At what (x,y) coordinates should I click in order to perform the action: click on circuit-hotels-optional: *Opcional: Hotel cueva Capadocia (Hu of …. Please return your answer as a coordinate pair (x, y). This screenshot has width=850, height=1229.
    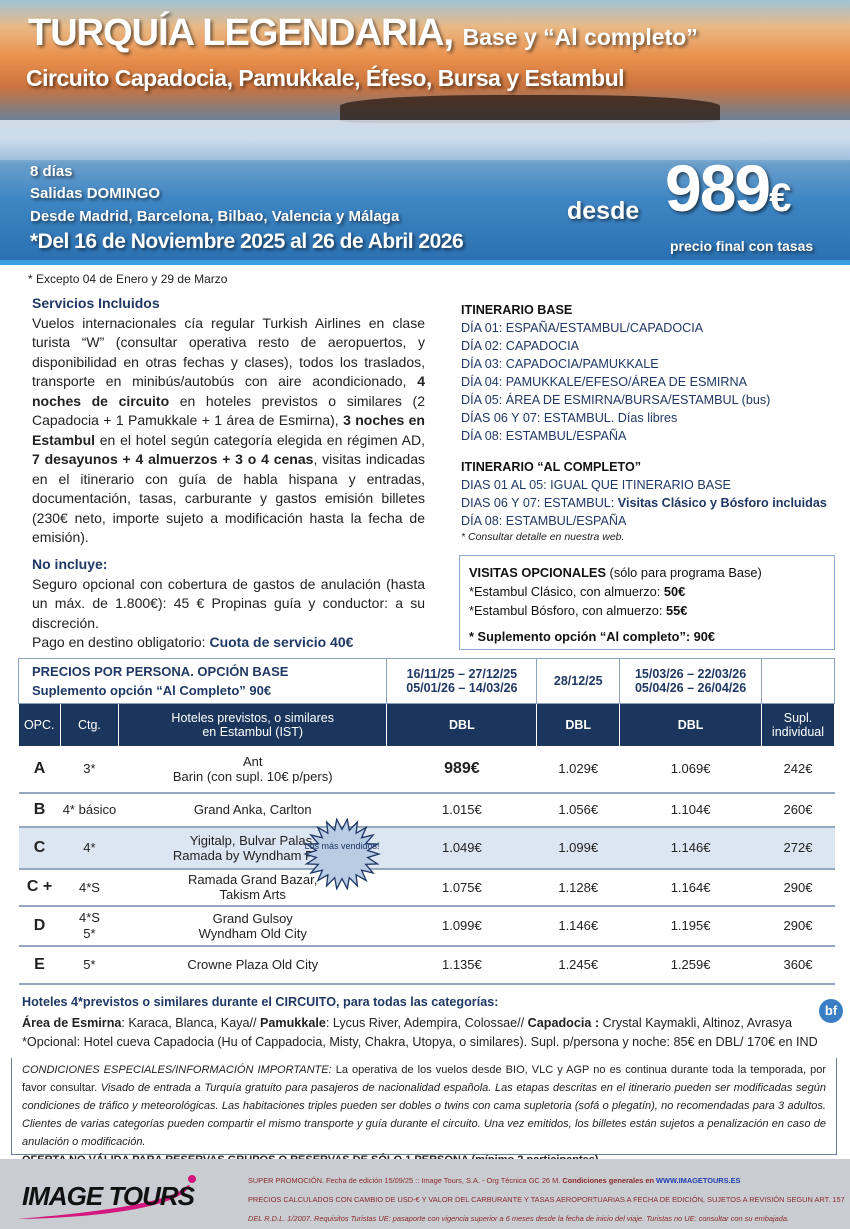
    Looking at the image, I should click on (420, 1042).